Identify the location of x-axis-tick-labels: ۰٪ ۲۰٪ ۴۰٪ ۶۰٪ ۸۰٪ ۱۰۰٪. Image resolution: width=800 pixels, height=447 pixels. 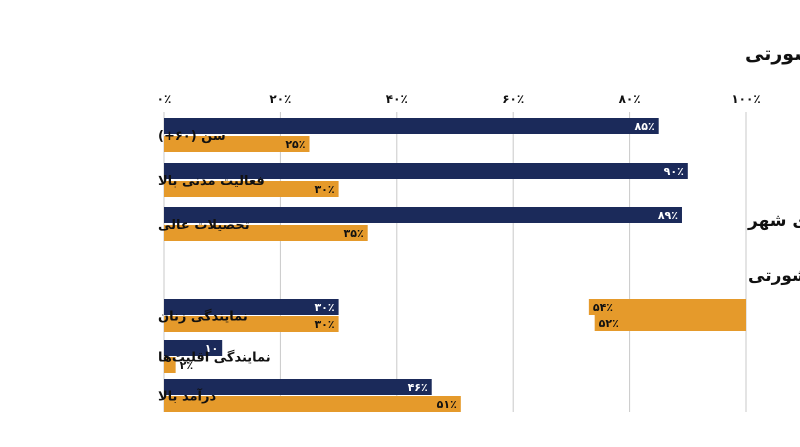
(459, 99).